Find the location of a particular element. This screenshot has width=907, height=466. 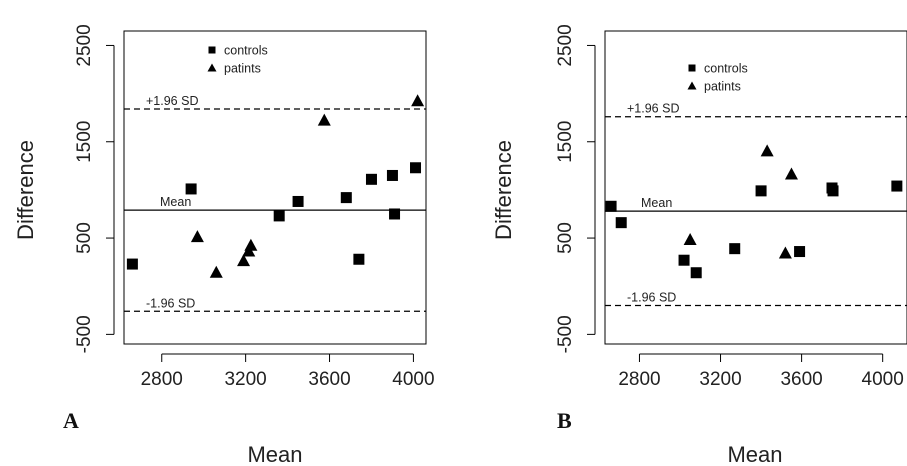

panel-label: A is located at coordinates (71, 420).